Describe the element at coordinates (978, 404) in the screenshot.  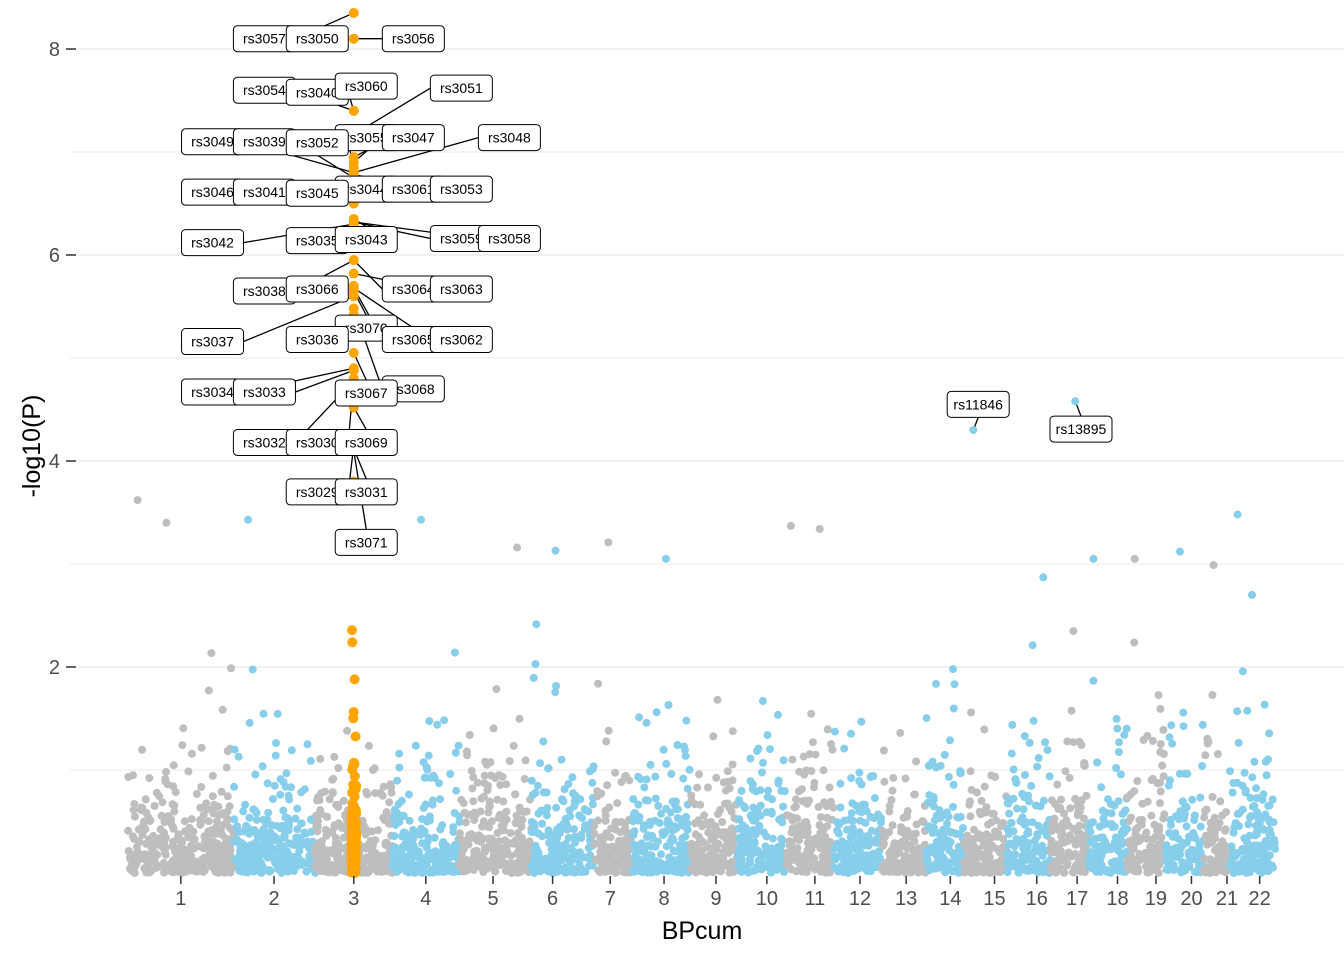
I see `label-rs11846: rs11846` at that location.